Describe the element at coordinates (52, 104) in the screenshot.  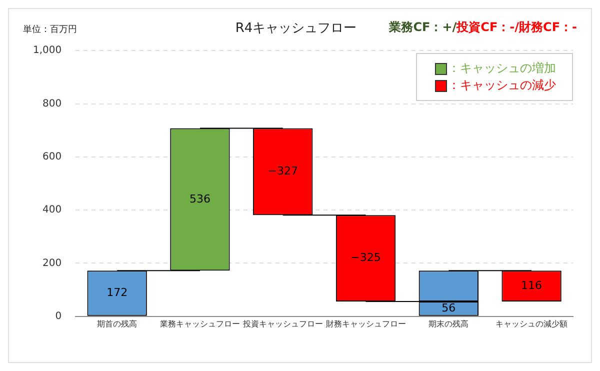
I see `y-tick-label: 800` at that location.